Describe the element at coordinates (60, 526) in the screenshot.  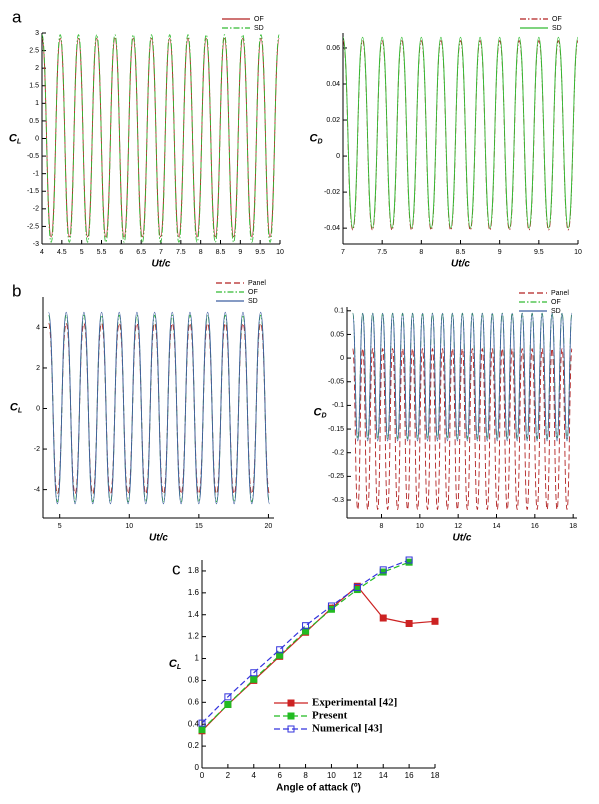
I see `x-tick-label: 5` at that location.